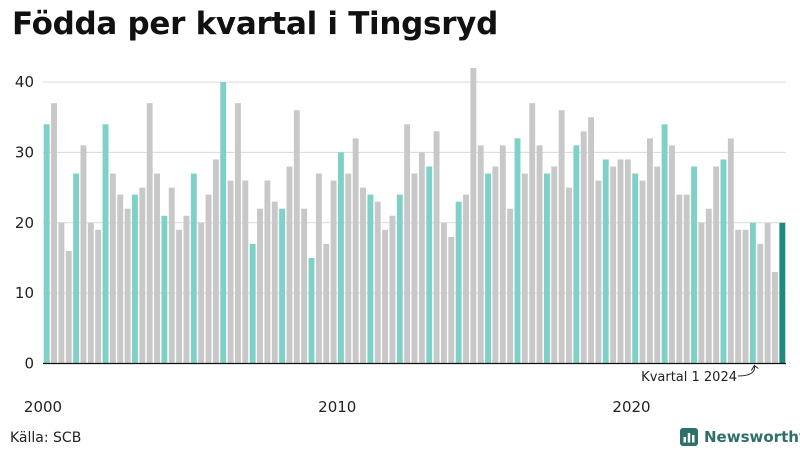  I want to click on annotation-label: Kvartal 1 2024, so click(689, 377).